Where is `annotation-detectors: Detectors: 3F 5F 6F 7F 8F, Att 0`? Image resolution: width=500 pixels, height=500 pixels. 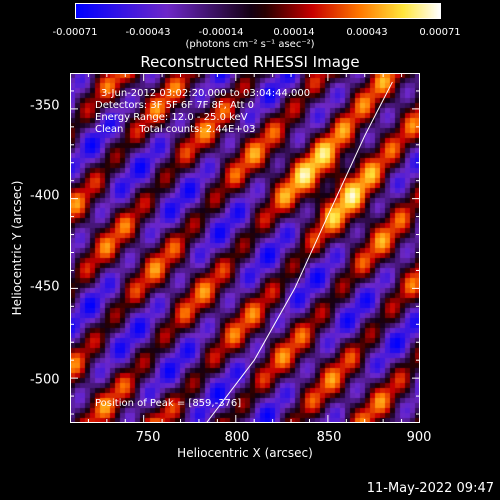 annotation-detectors: Detectors: 3F 5F 6F 7F 8F, Att 0 is located at coordinates (175, 105).